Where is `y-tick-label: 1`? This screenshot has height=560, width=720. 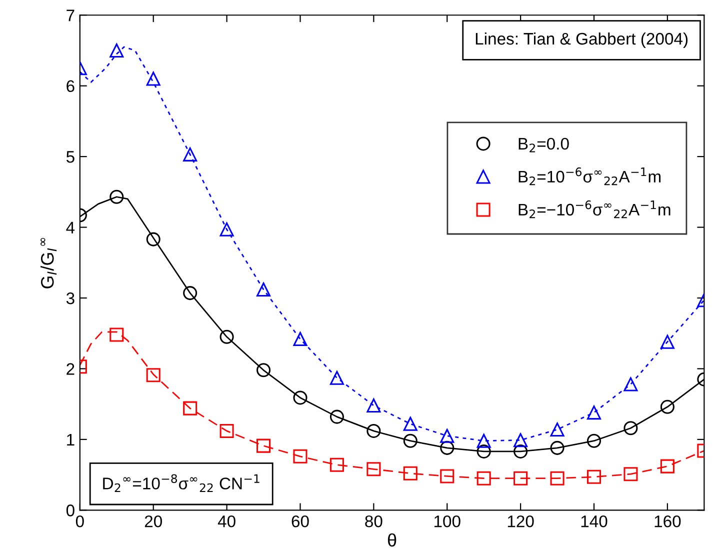 y-tick-label: 1 is located at coordinates (70, 440).